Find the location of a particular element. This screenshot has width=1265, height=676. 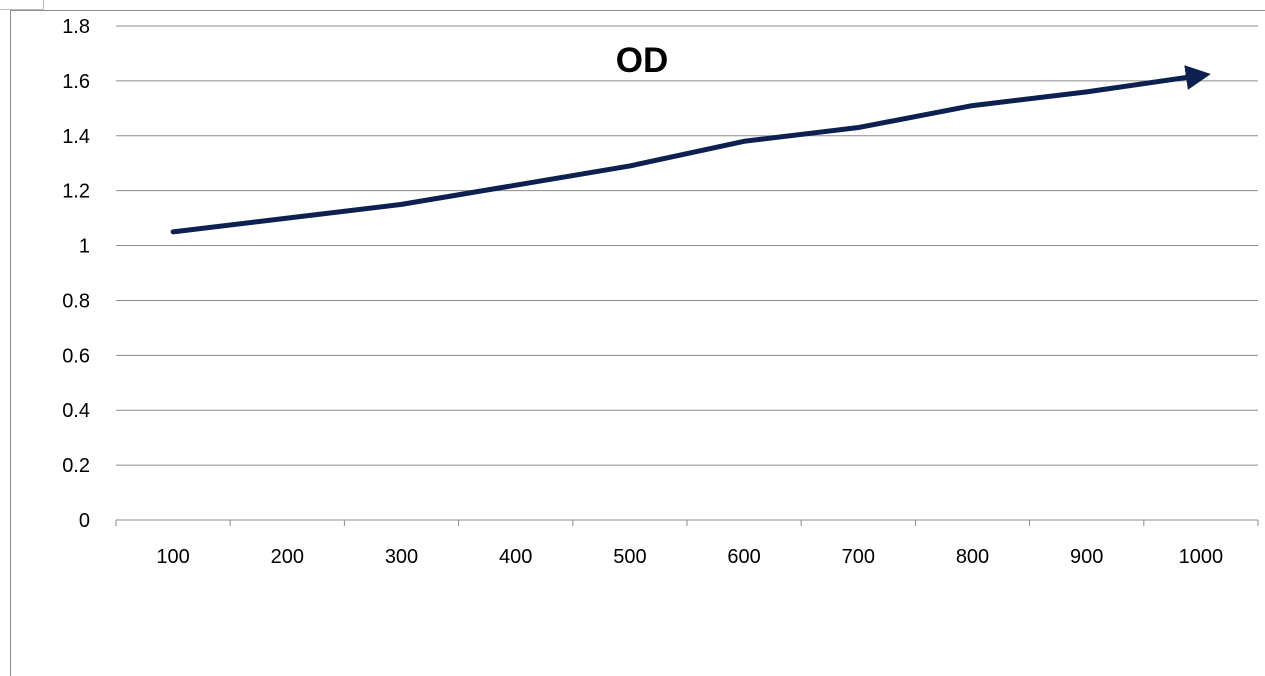

y-tick-label: 1.2 is located at coordinates (76, 192).